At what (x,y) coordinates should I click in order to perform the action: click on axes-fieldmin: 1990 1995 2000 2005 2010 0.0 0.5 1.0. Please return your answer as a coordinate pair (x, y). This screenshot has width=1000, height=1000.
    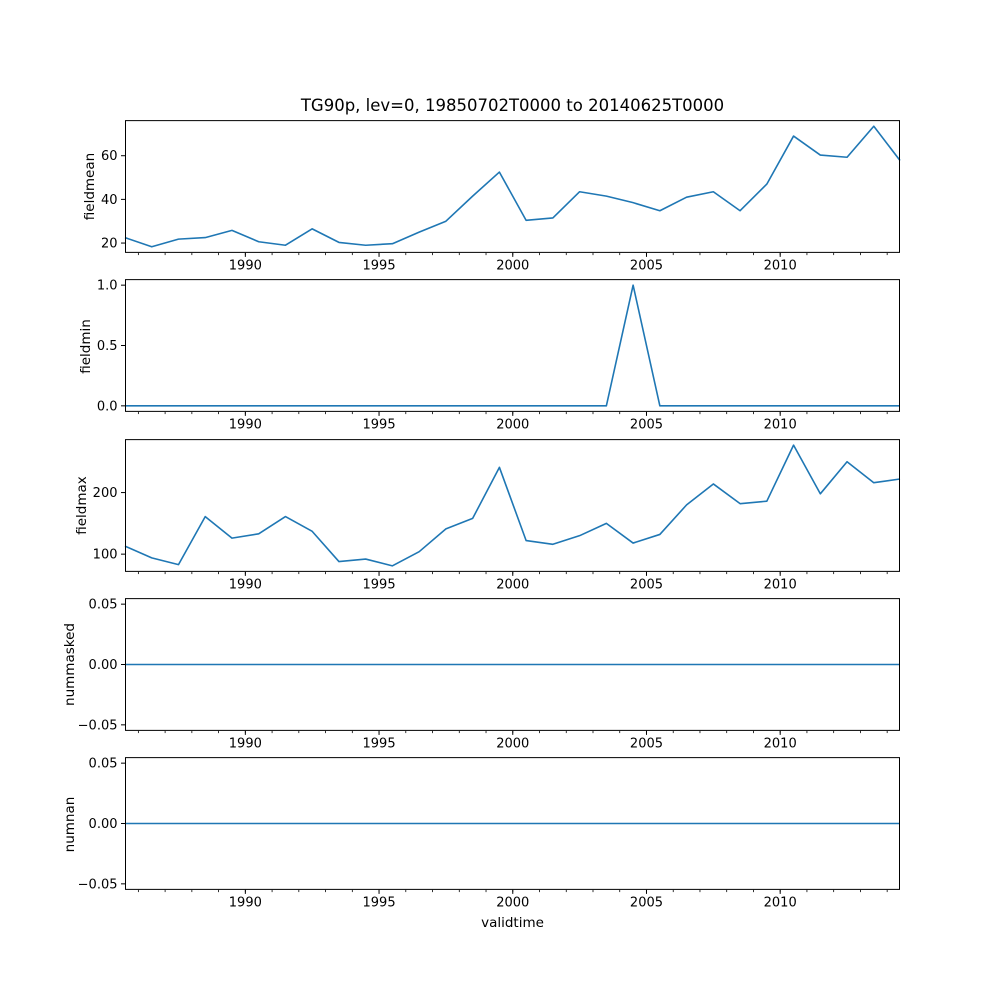
    Looking at the image, I should click on (498, 356).